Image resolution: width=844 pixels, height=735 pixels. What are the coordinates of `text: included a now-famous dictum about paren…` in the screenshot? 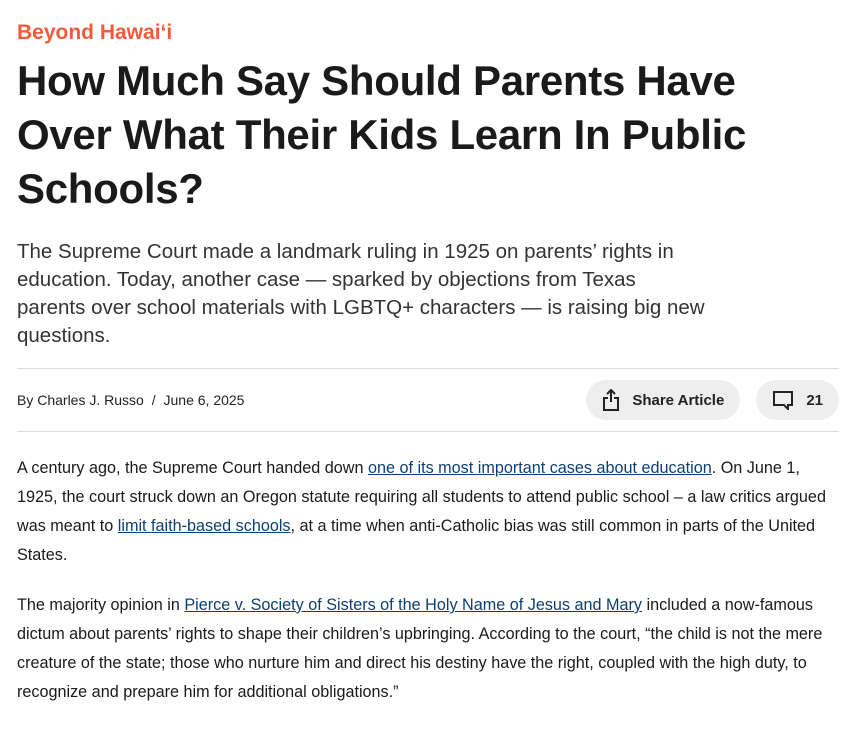 It's located at (420, 648).